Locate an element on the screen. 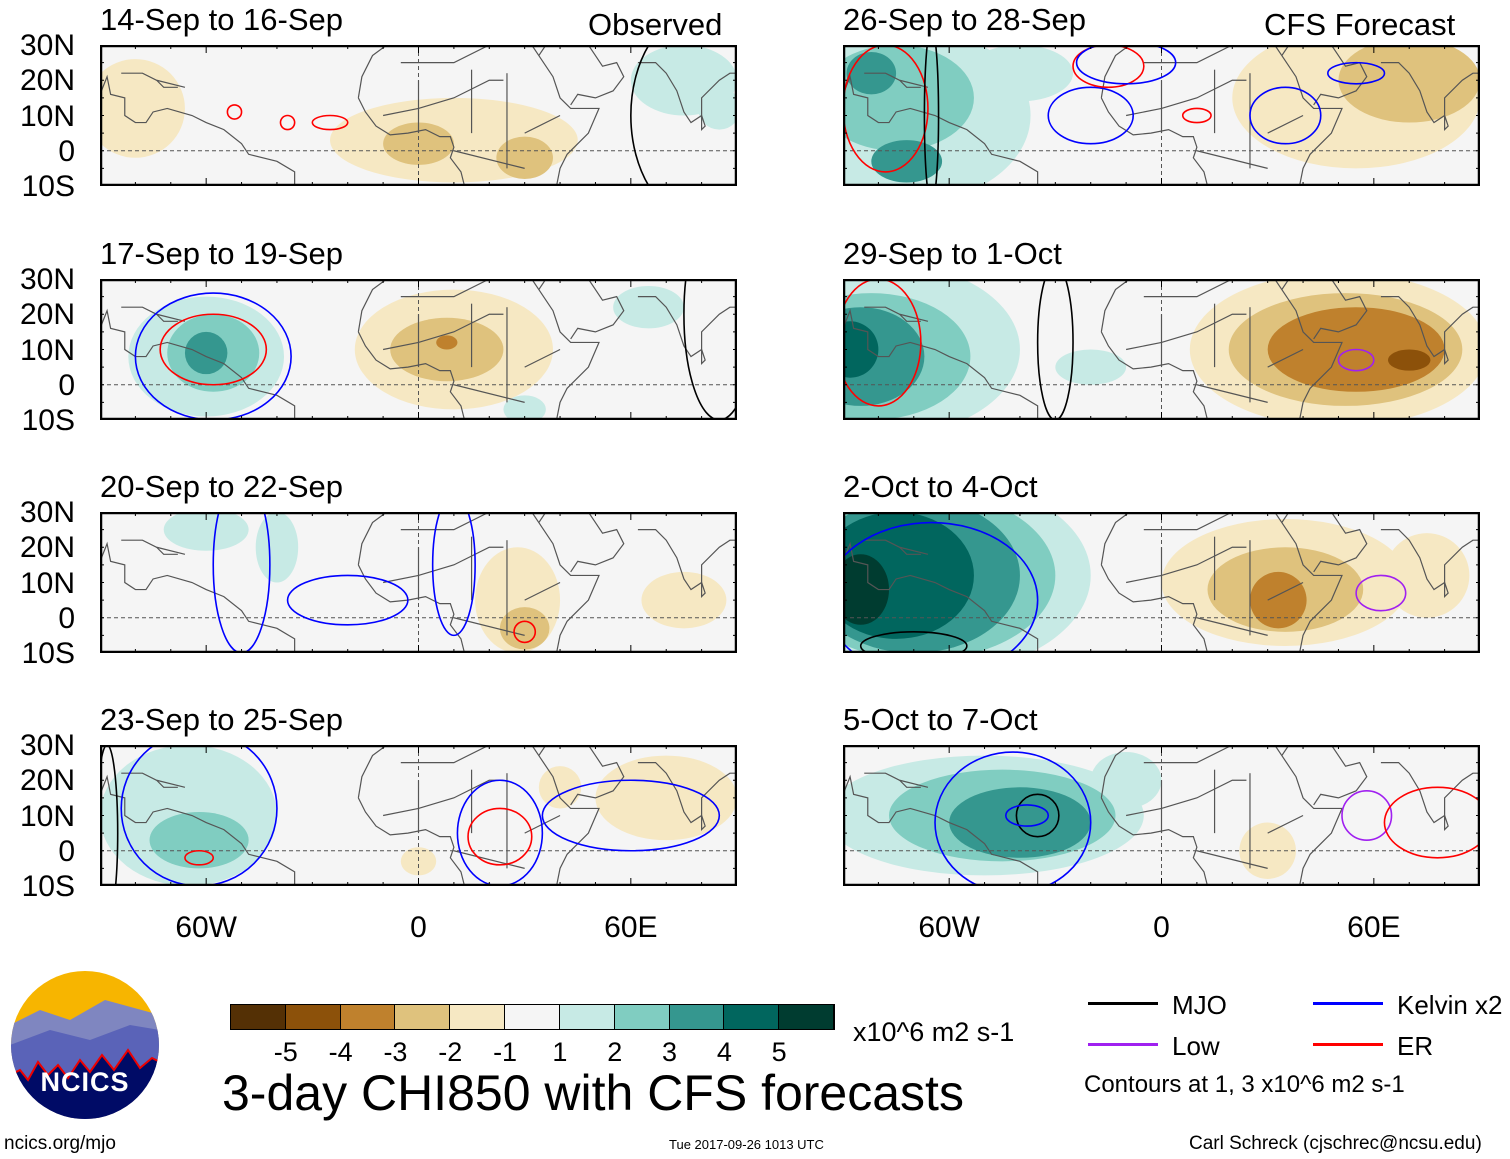 The height and width of the screenshot is (1159, 1510). url-link: ncics.org/mjo is located at coordinates (60, 1143).